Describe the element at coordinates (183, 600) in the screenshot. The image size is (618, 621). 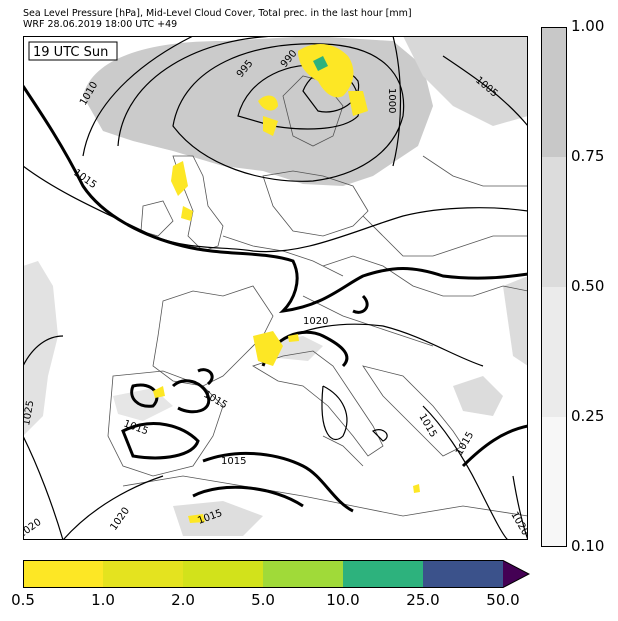
I see `precip-legend-tick: 2.0` at that location.